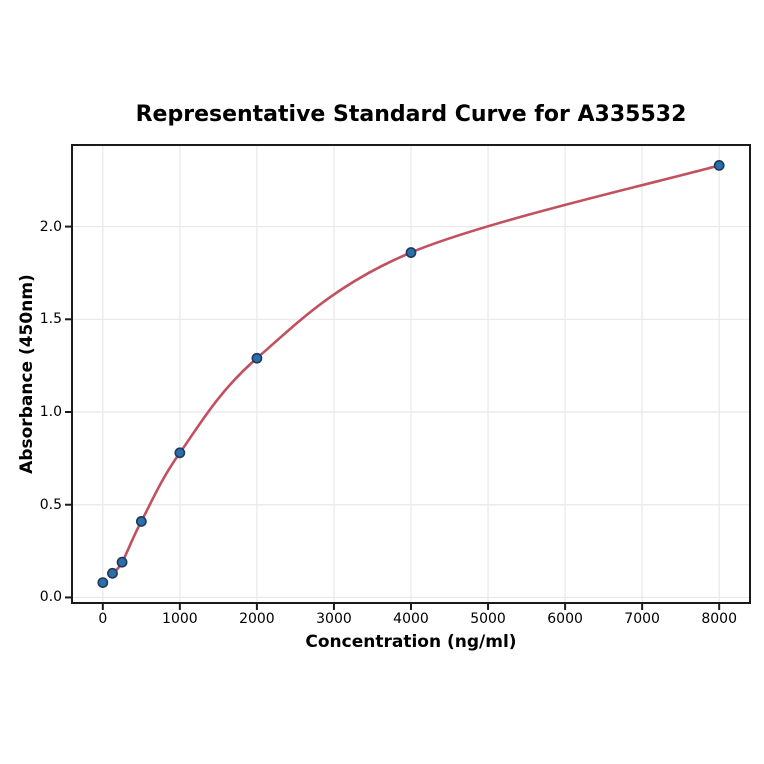 This screenshot has width=764, height=764. What do you see at coordinates (334, 619) in the screenshot?
I see `x-tick-label: 3000` at bounding box center [334, 619].